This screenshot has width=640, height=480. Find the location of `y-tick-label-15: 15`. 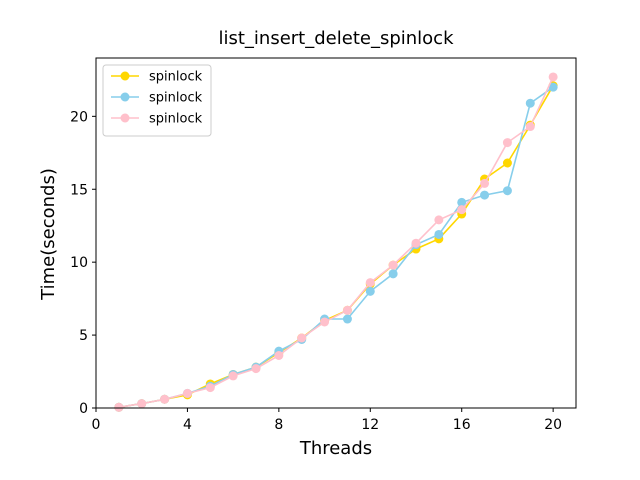

y-tick-label-15: 15 is located at coordinates (79, 190).